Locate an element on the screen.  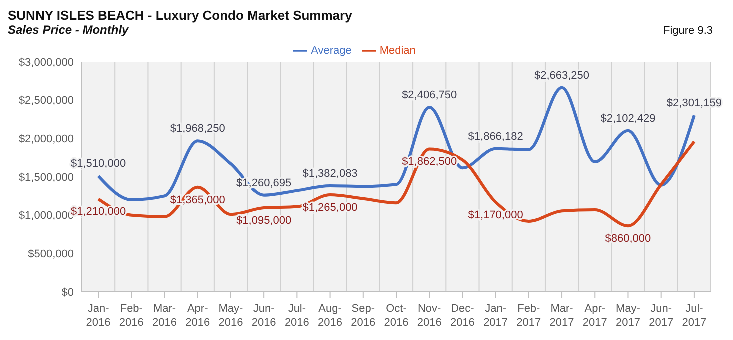
data-label: $860,000 is located at coordinates (628, 239).